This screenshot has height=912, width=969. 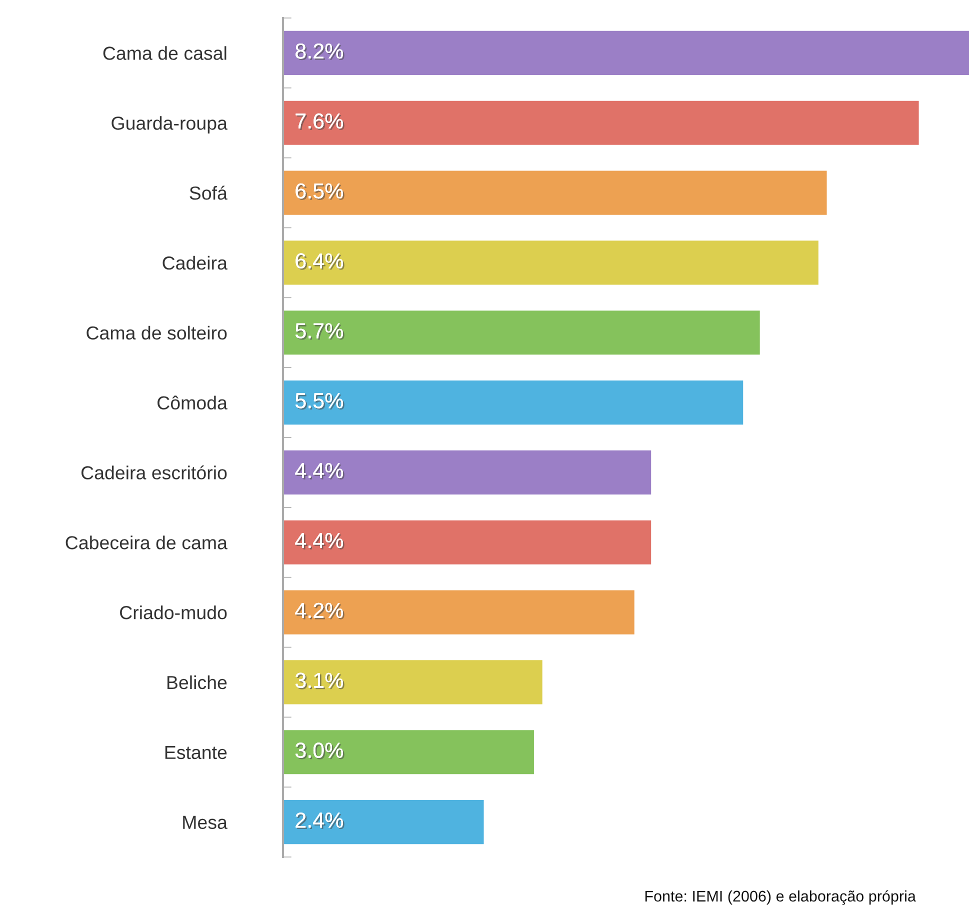 I want to click on data-label: 3.1%, so click(x=319, y=681).